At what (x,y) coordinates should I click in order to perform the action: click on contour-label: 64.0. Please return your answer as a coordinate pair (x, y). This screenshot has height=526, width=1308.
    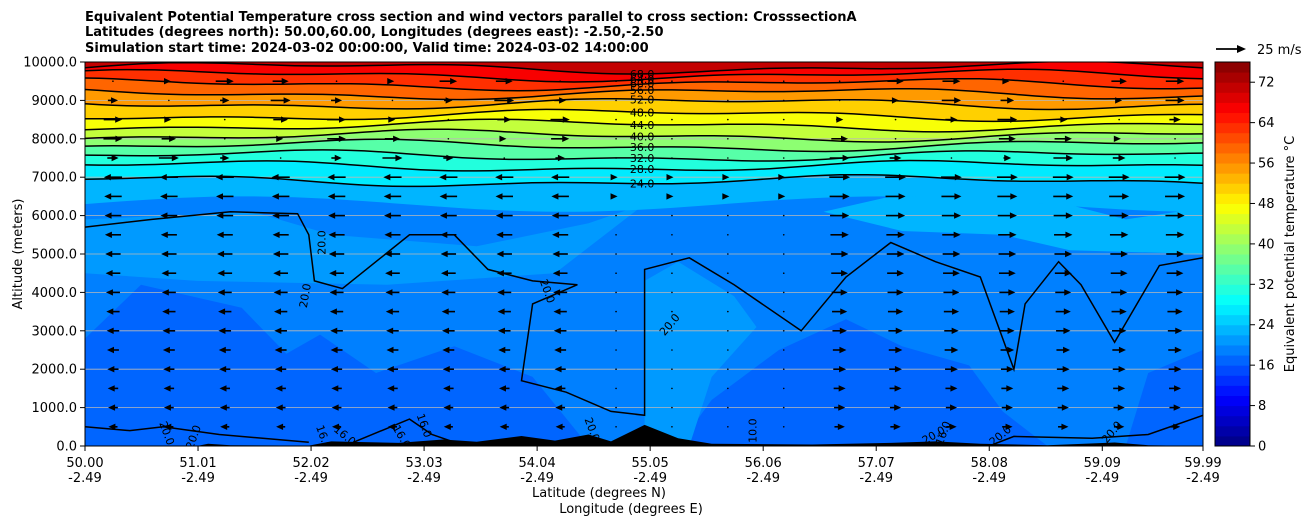
    Looking at the image, I should click on (642, 79).